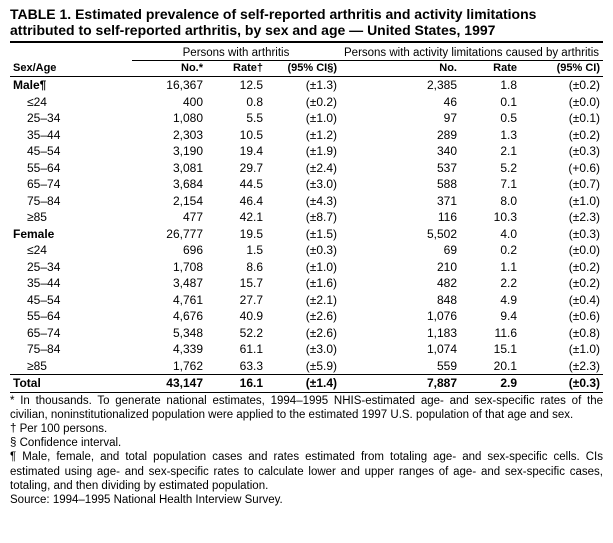 This screenshot has width=613, height=543. I want to click on table-cell: 69, so click(450, 250).